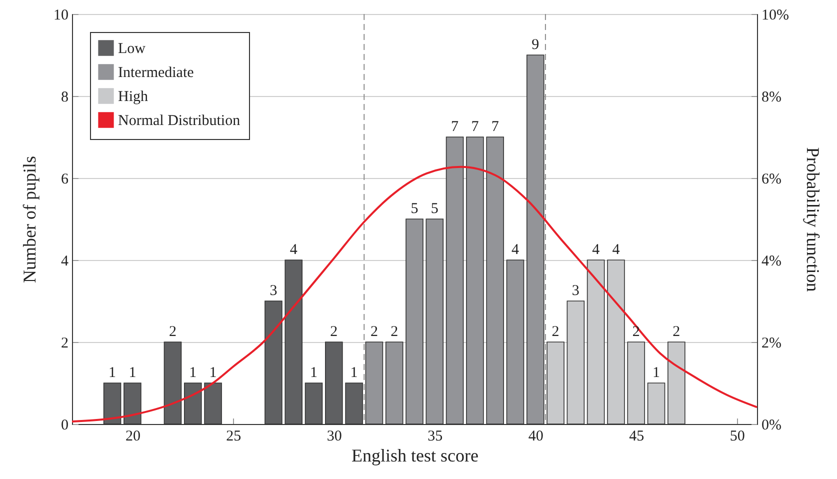 The image size is (837, 479). Describe the element at coordinates (812, 219) in the screenshot. I see `y2-axis-title: Probability function` at that location.